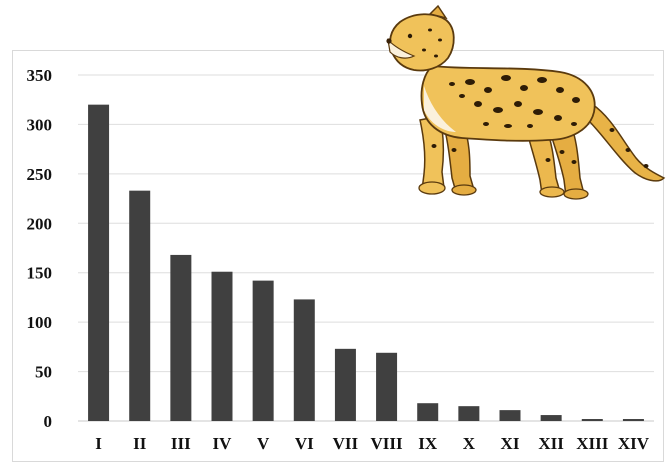 The image size is (670, 466). What do you see at coordinates (99, 263) in the screenshot?
I see `bar-I` at bounding box center [99, 263].